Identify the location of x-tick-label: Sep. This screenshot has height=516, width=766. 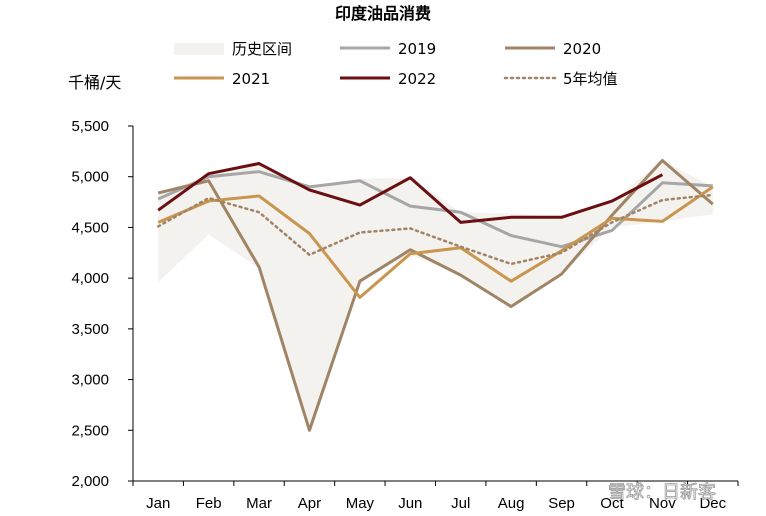
(561, 503).